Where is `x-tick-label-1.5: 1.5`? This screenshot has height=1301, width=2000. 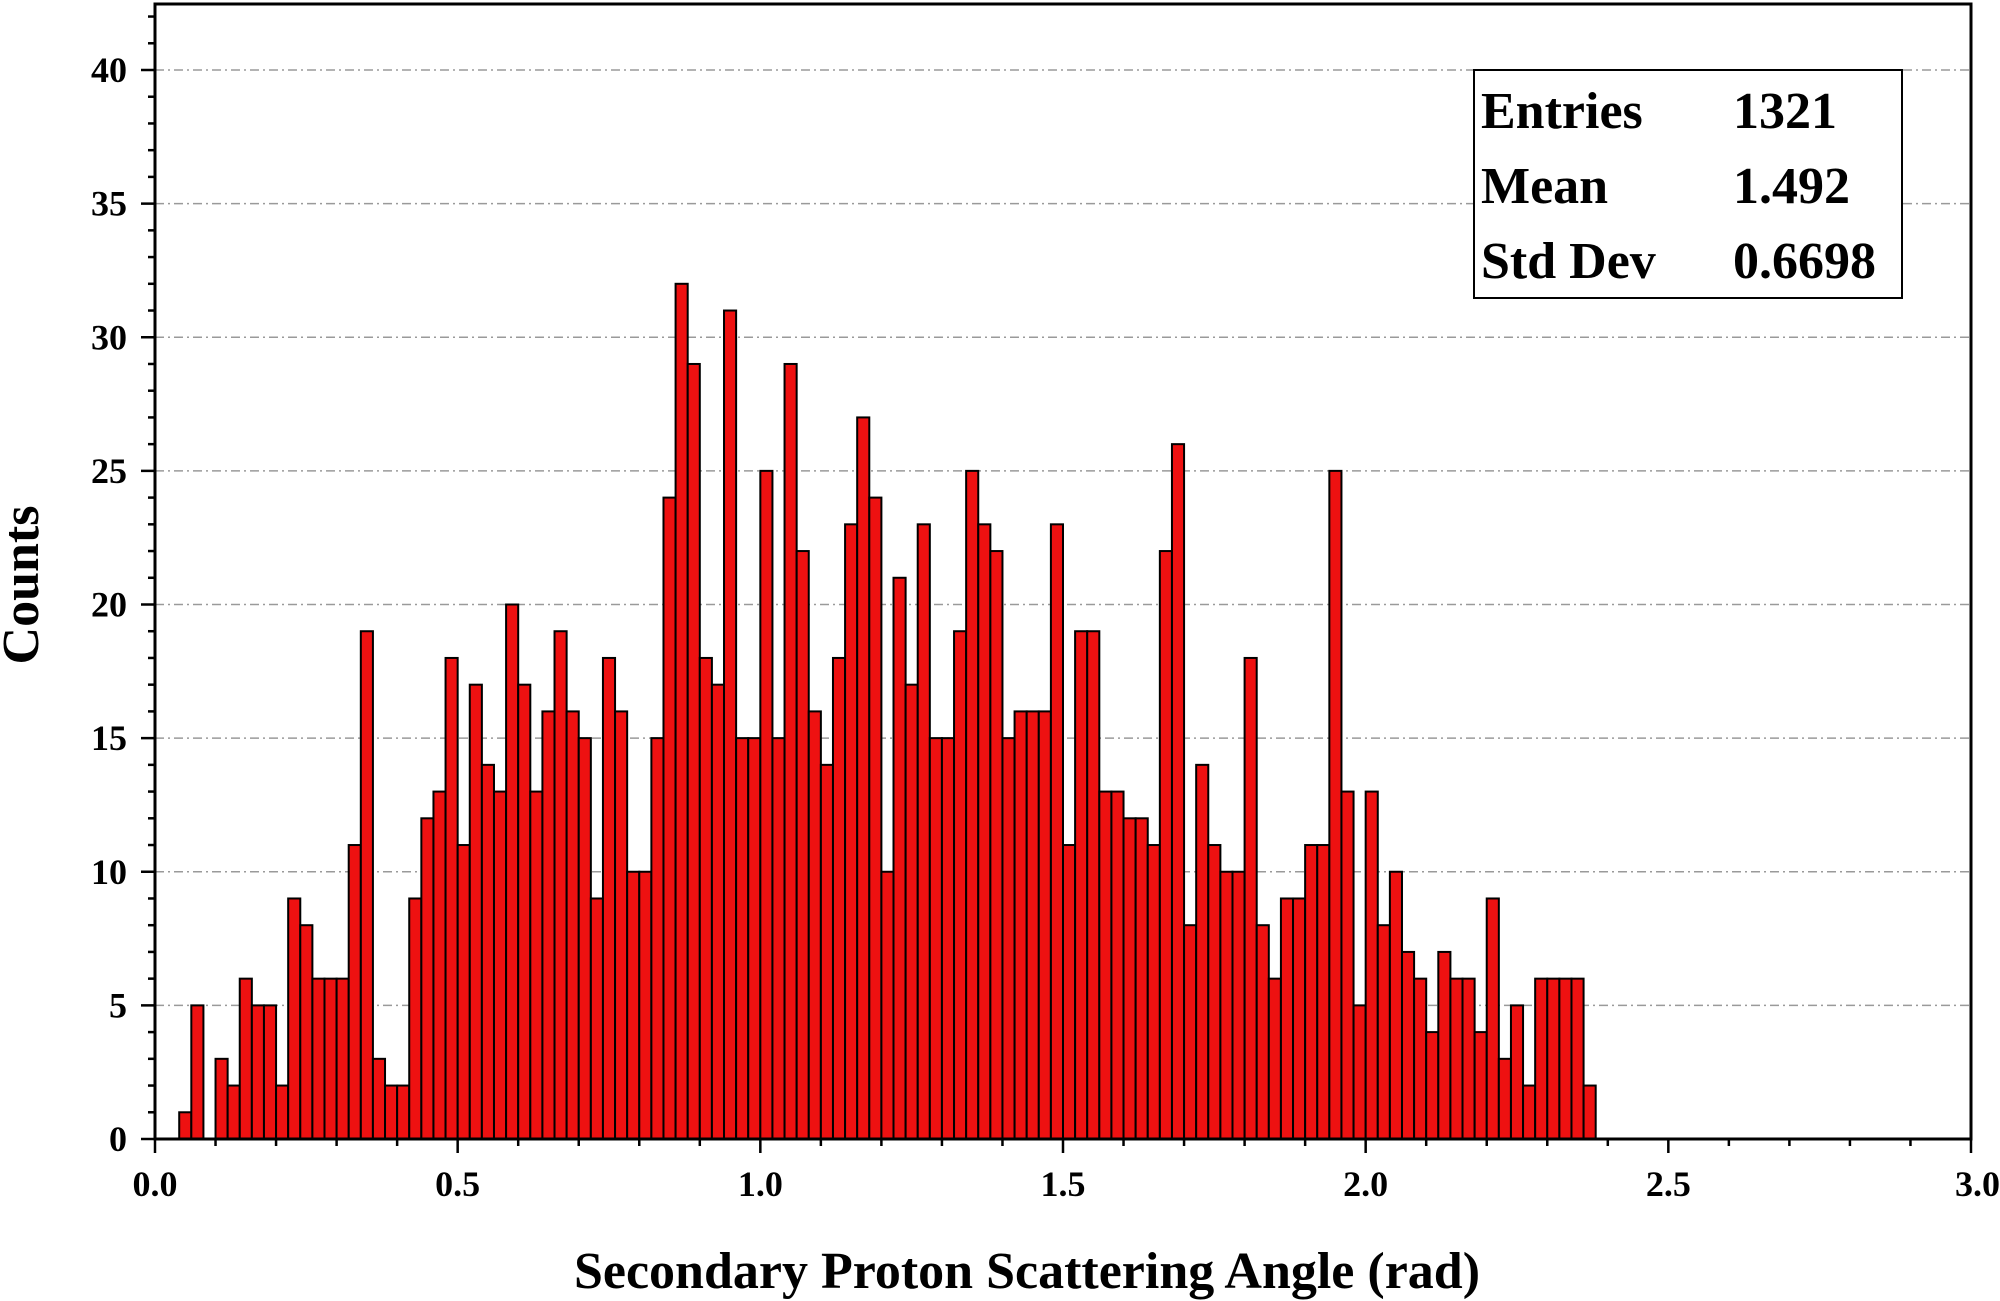
x-tick-label-1.5: 1.5 is located at coordinates (1063, 1184).